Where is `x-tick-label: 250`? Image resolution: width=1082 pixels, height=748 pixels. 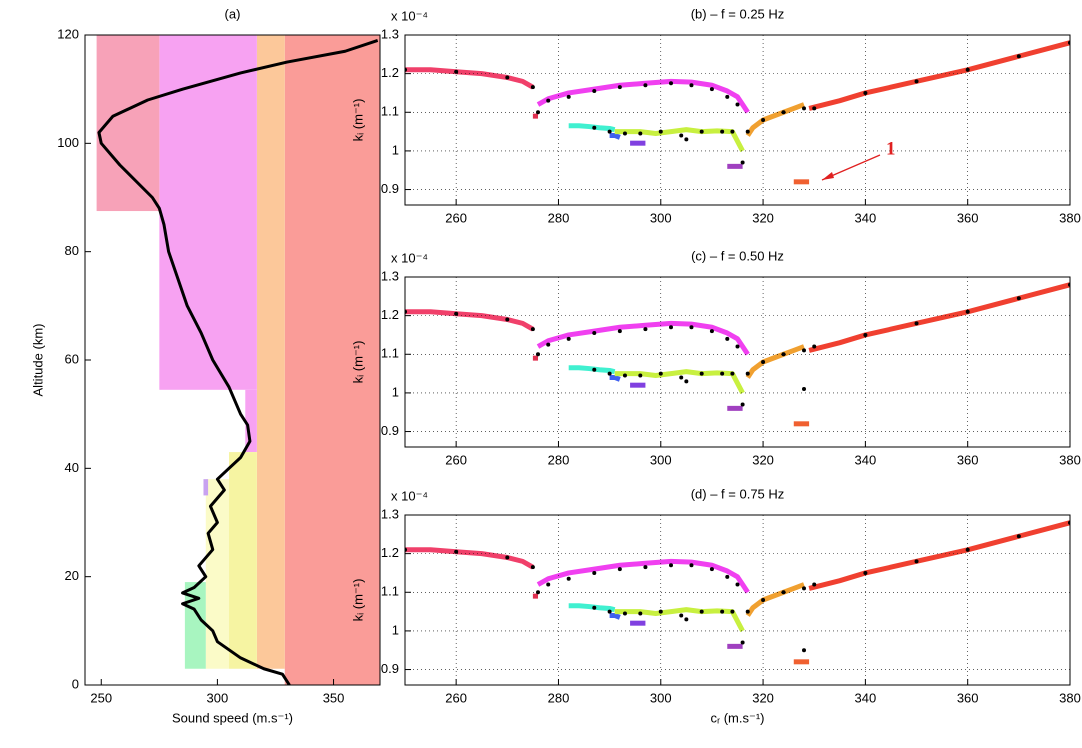
x-tick-label: 250 is located at coordinates (101, 697).